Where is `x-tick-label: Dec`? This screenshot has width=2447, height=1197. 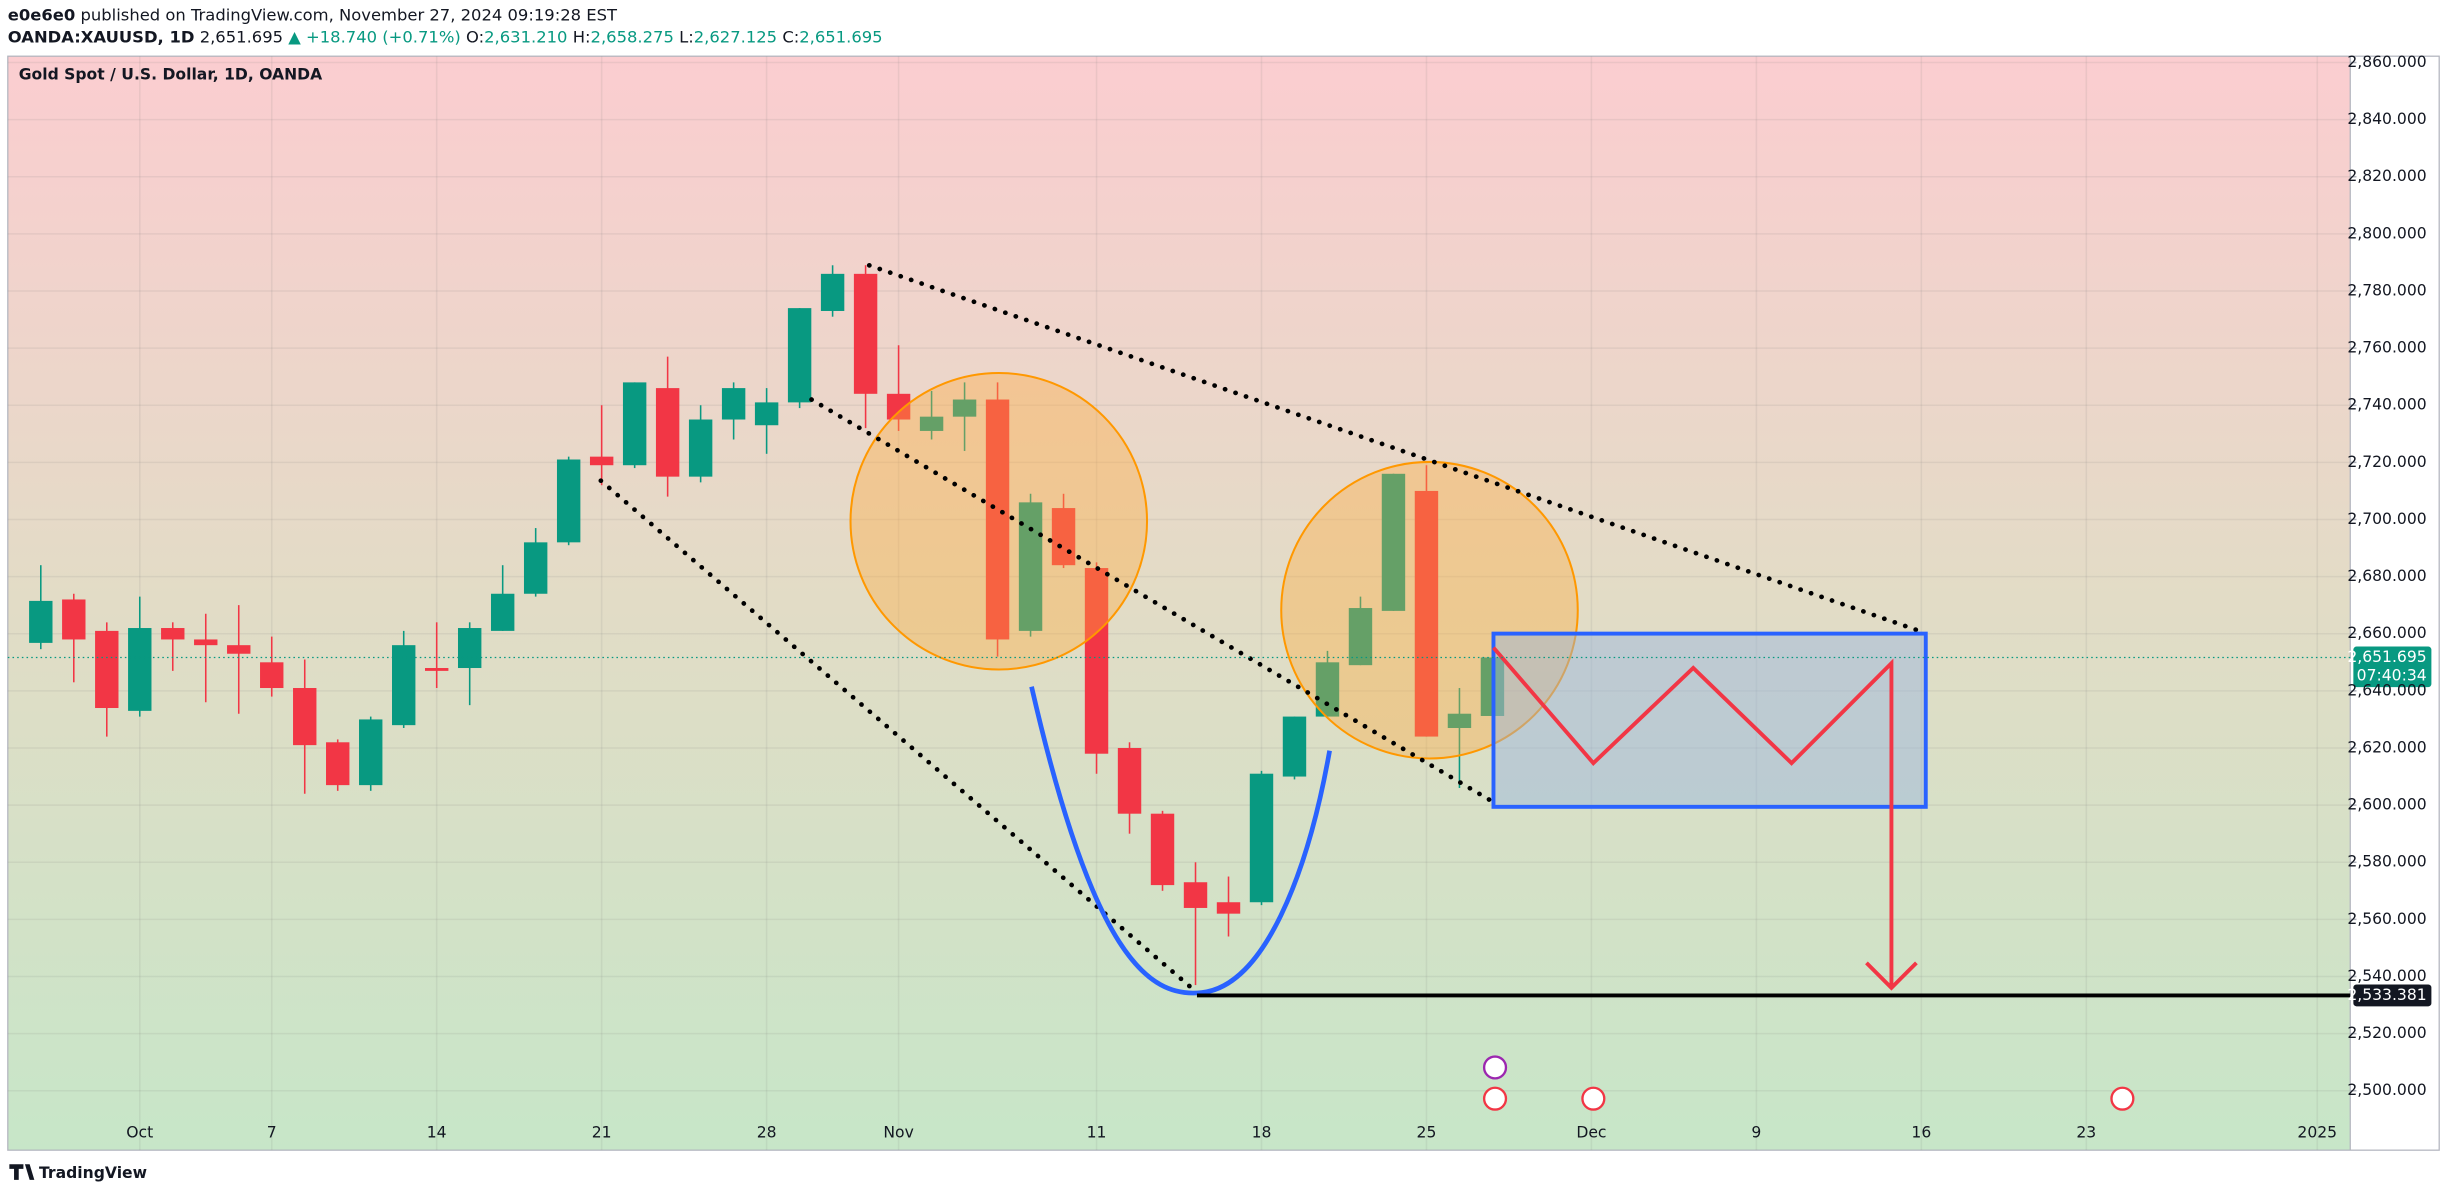 x-tick-label: Dec is located at coordinates (1591, 1133).